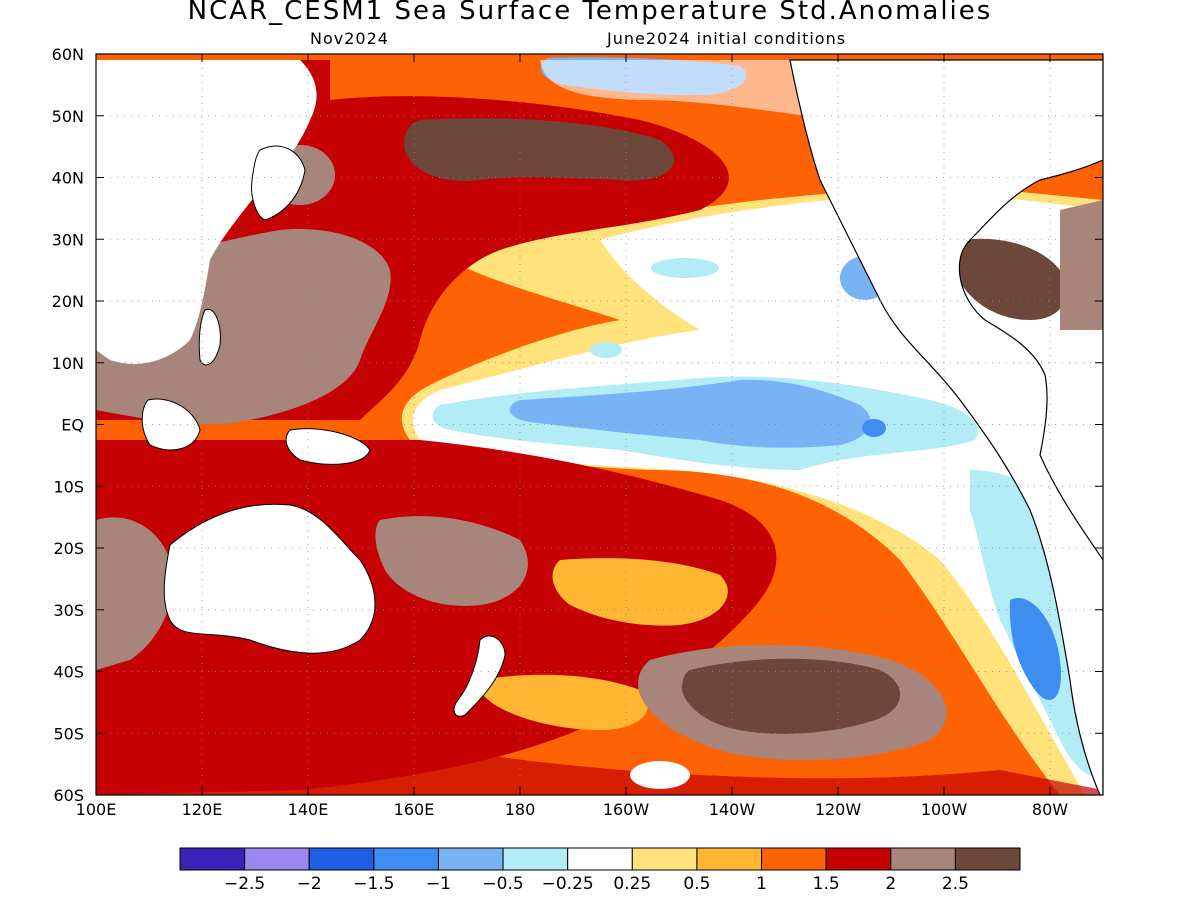 The height and width of the screenshot is (900, 1200). What do you see at coordinates (68, 795) in the screenshot?
I see `lat-label: 60S` at bounding box center [68, 795].